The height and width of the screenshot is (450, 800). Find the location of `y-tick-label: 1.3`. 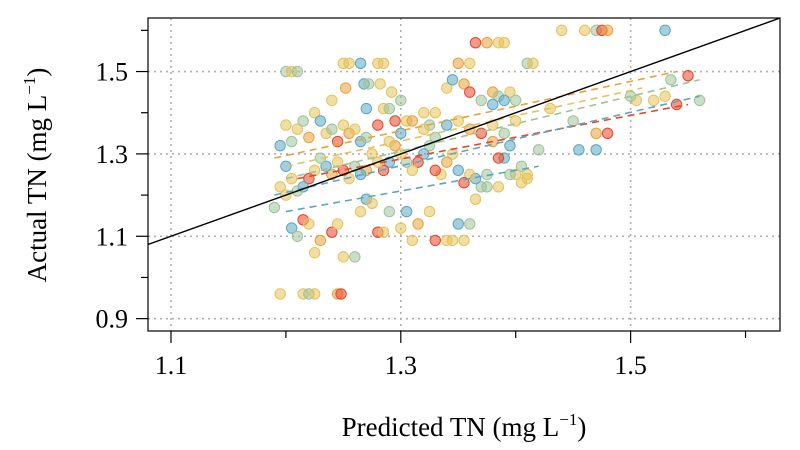

y-tick-label: 1.3 is located at coordinates (112, 154).